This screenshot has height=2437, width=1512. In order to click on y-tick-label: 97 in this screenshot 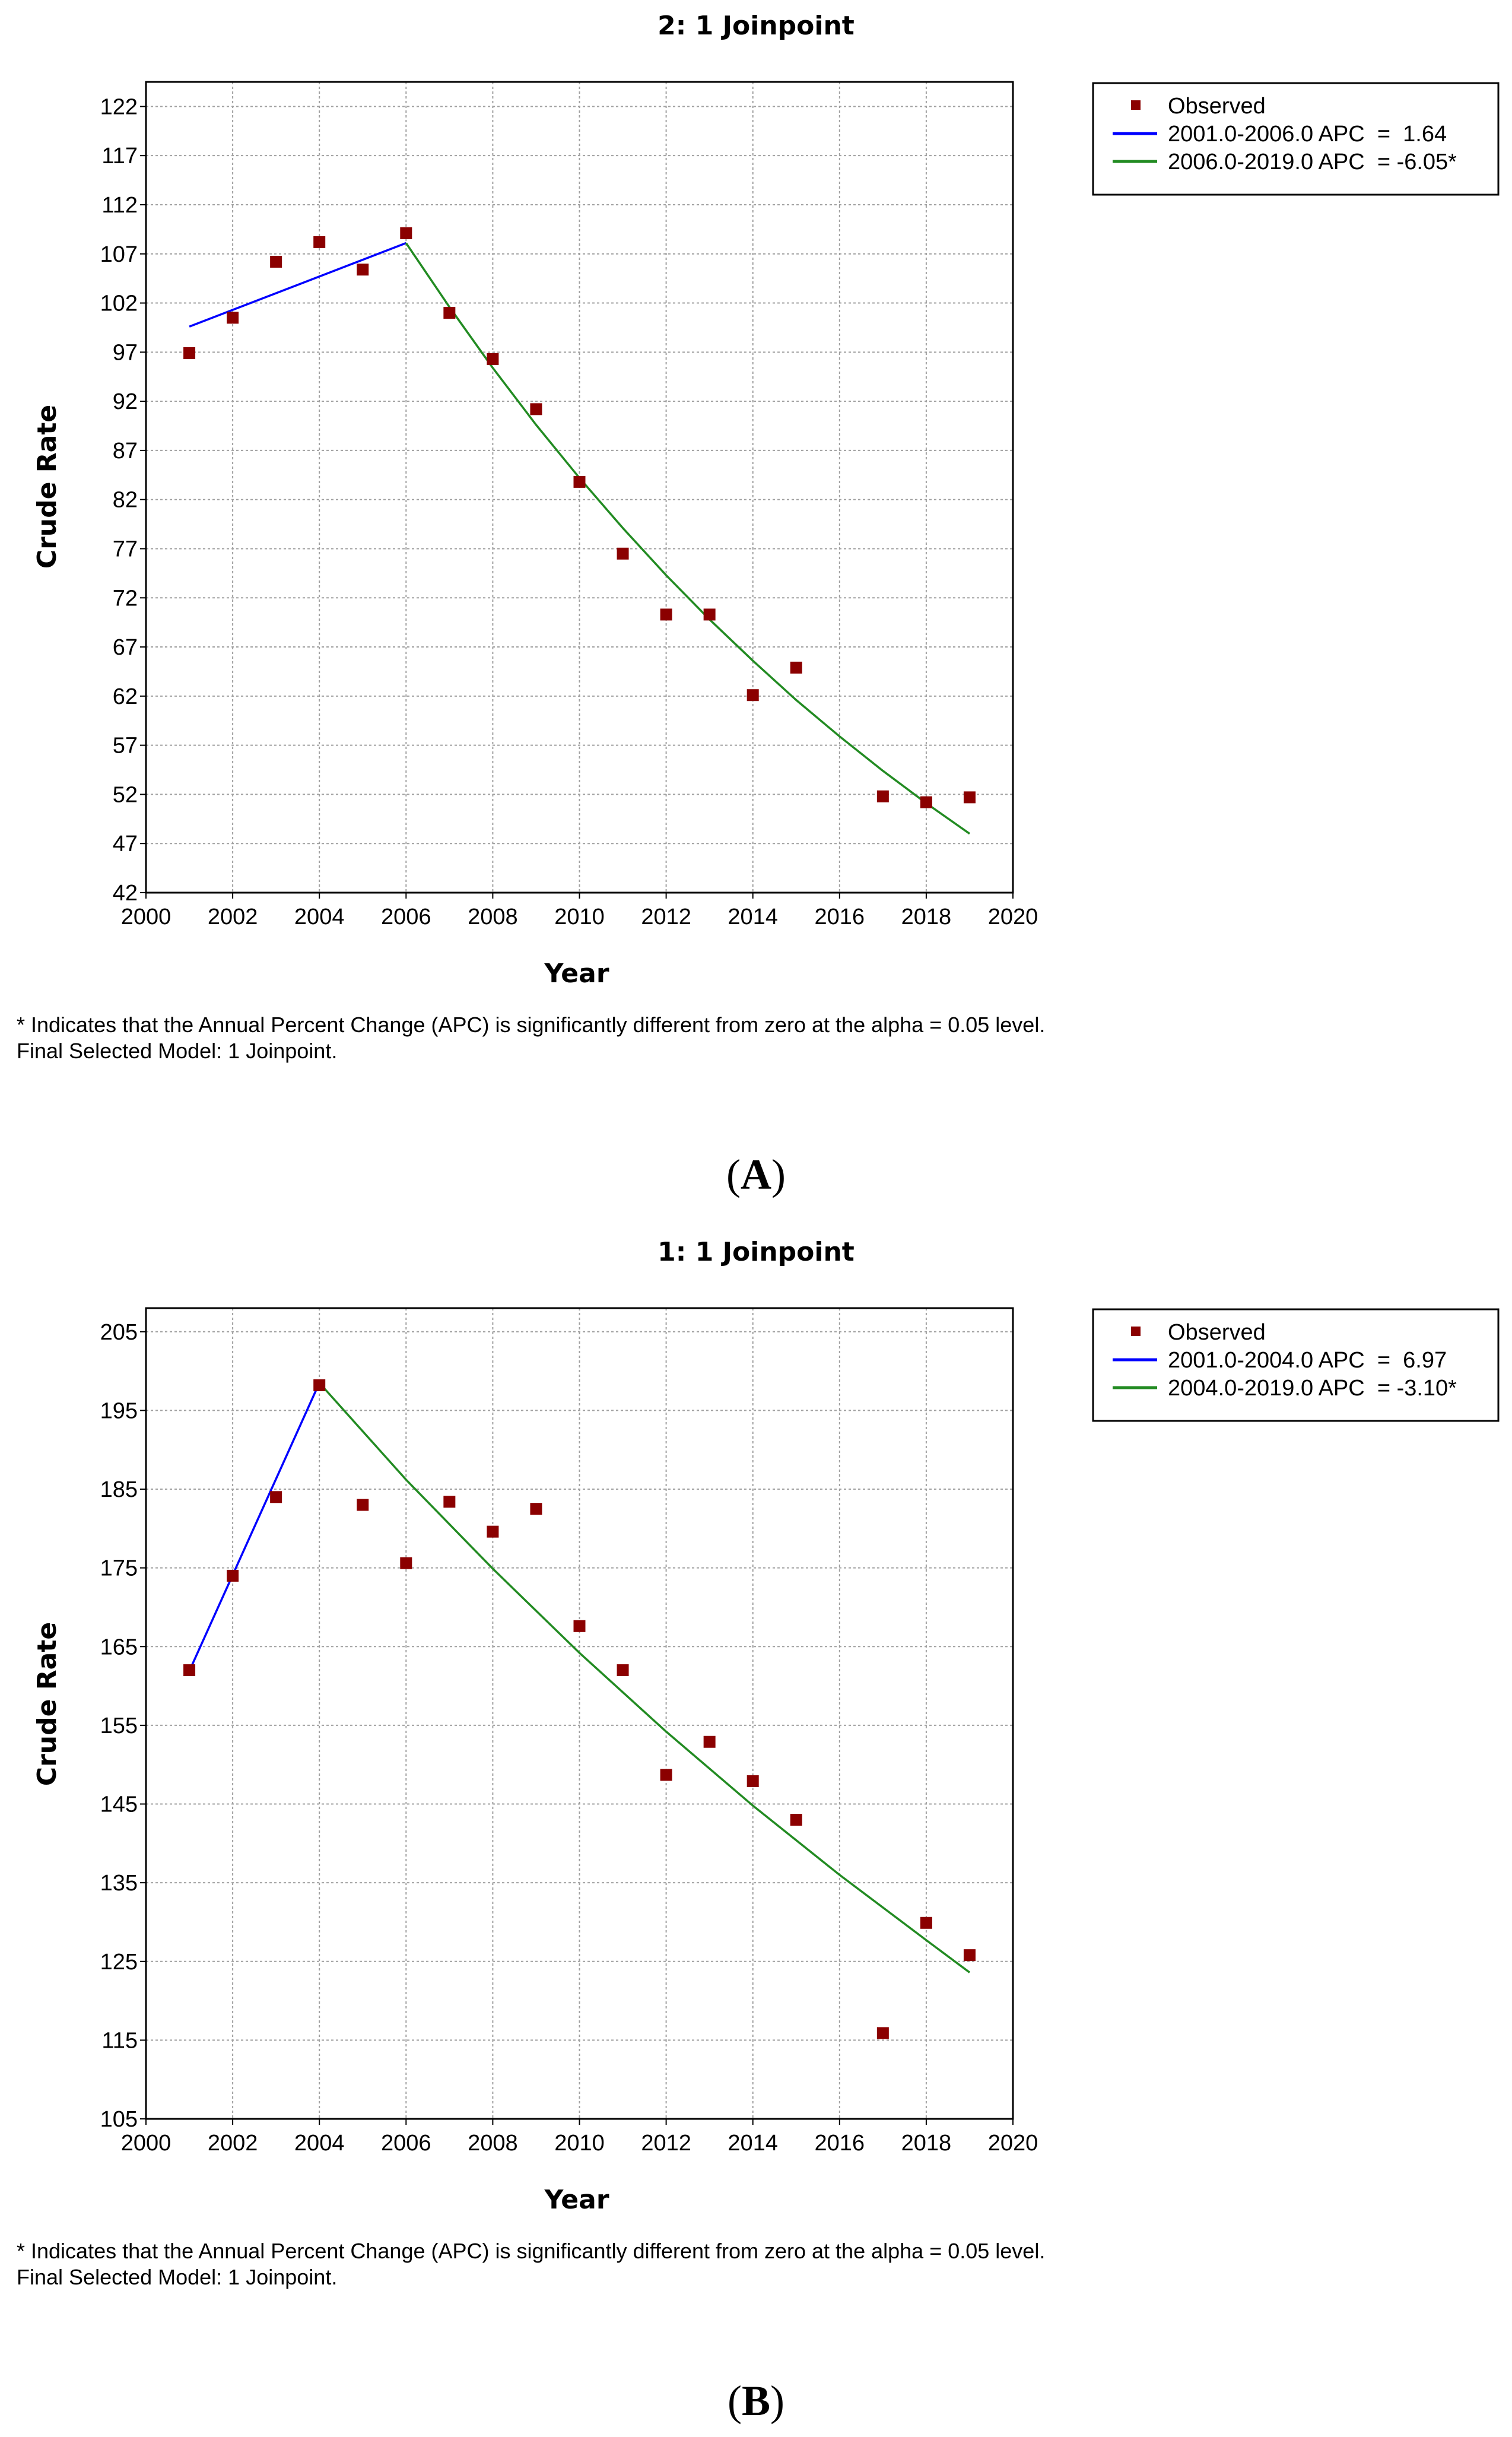, I will do `click(125, 353)`.